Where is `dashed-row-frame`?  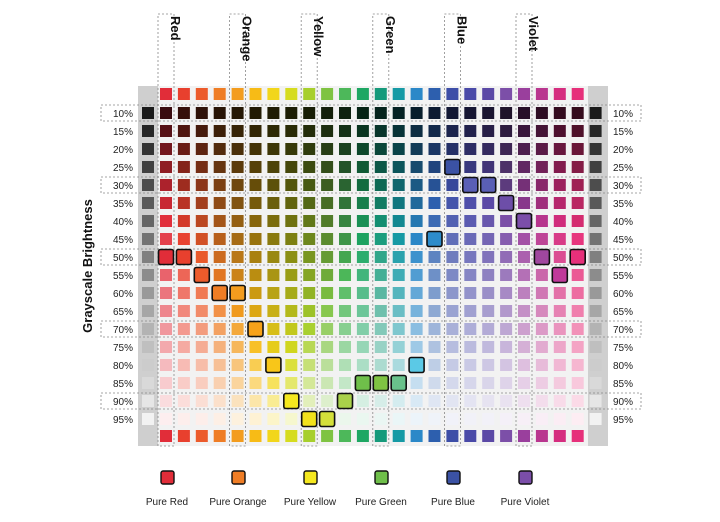 dashed-row-frame is located at coordinates (371, 401).